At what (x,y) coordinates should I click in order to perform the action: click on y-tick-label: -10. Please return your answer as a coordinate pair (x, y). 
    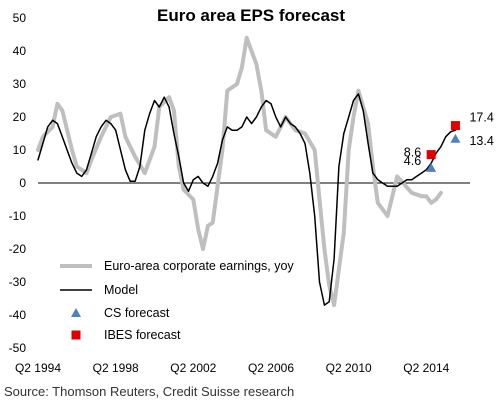
    Looking at the image, I should click on (18, 216).